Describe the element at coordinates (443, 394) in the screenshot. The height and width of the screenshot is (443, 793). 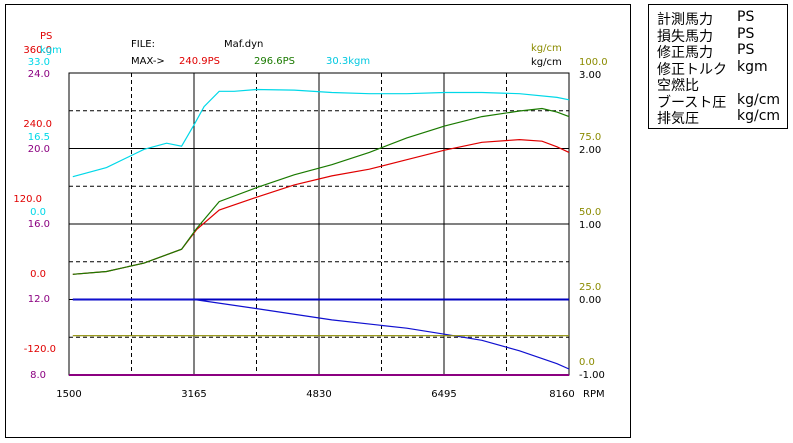
I see `x-tick-label: 6495` at that location.